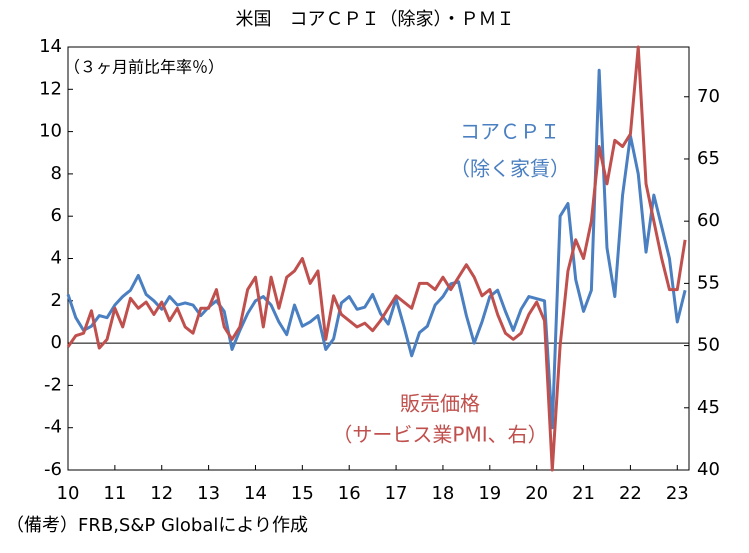 This screenshot has height=553, width=749. I want to click on y-tick-label: 2, so click(56, 300).